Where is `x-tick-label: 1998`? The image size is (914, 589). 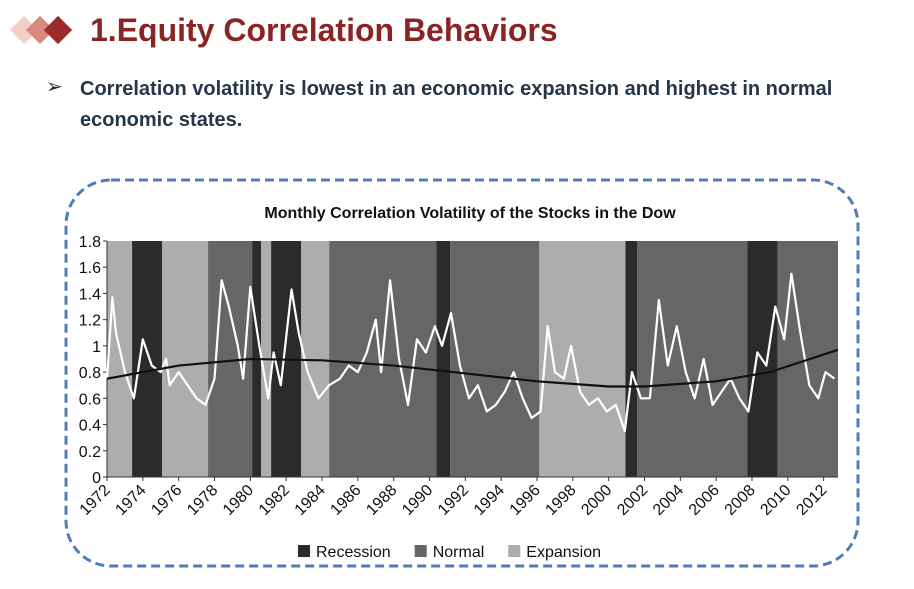 x-tick-label: 1998 is located at coordinates (560, 500).